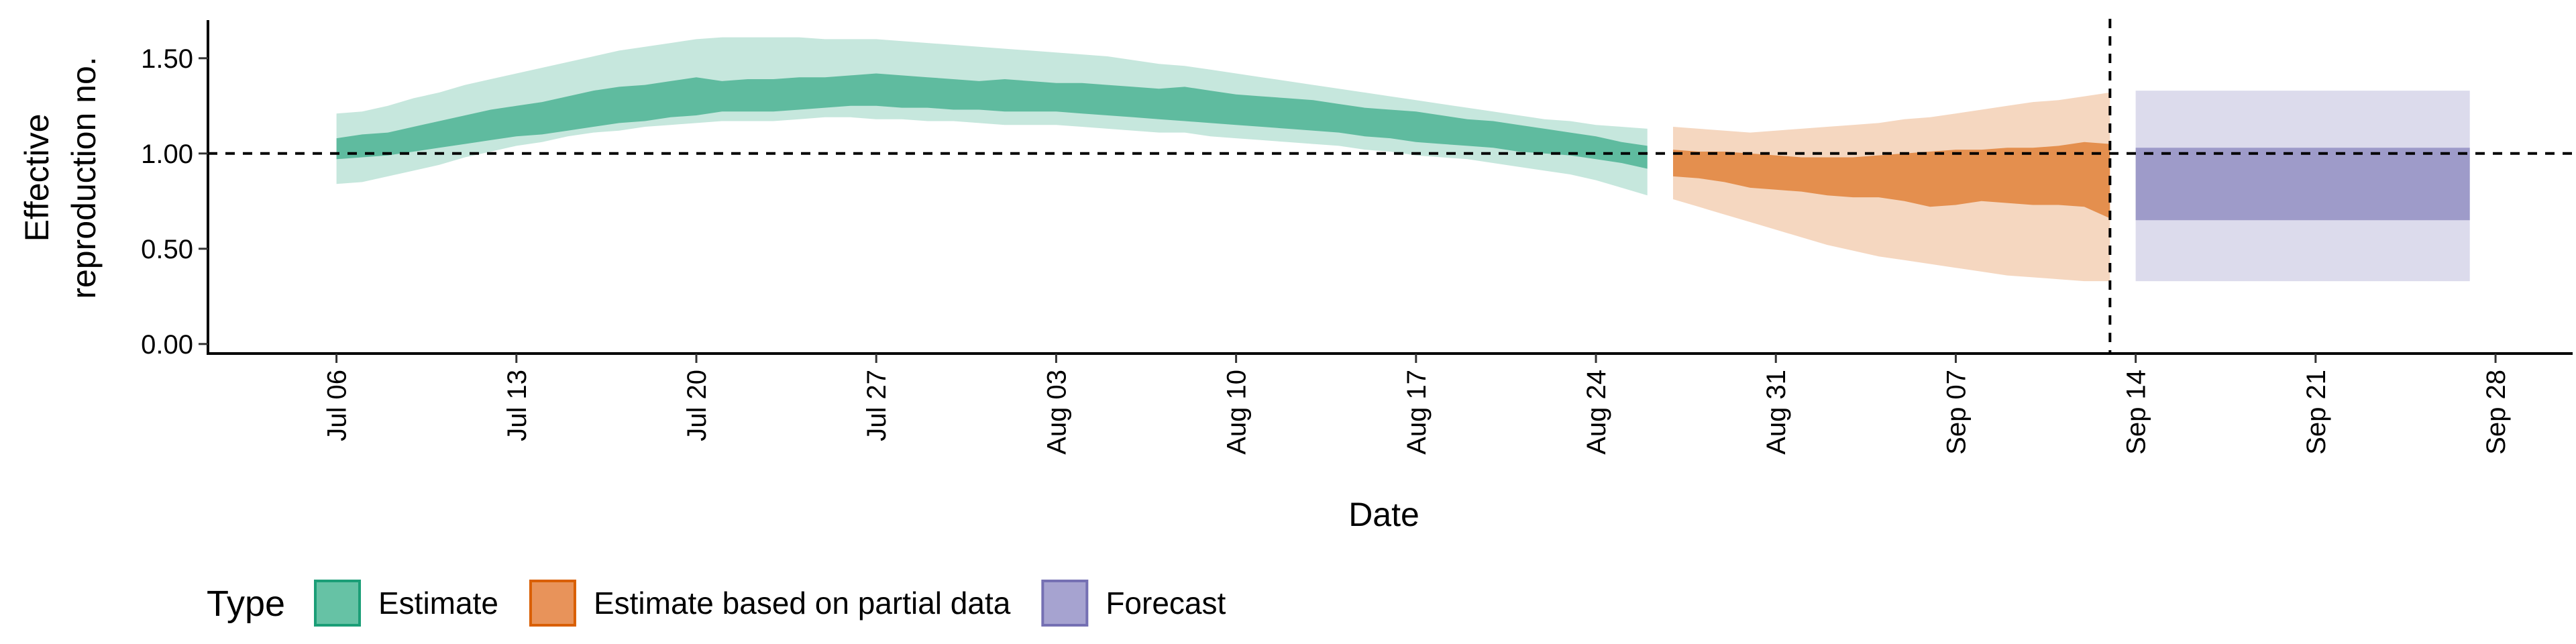 The width and height of the screenshot is (2576, 644). Describe the element at coordinates (1417, 412) in the screenshot. I see `x-tick-label: Aug 17` at that location.